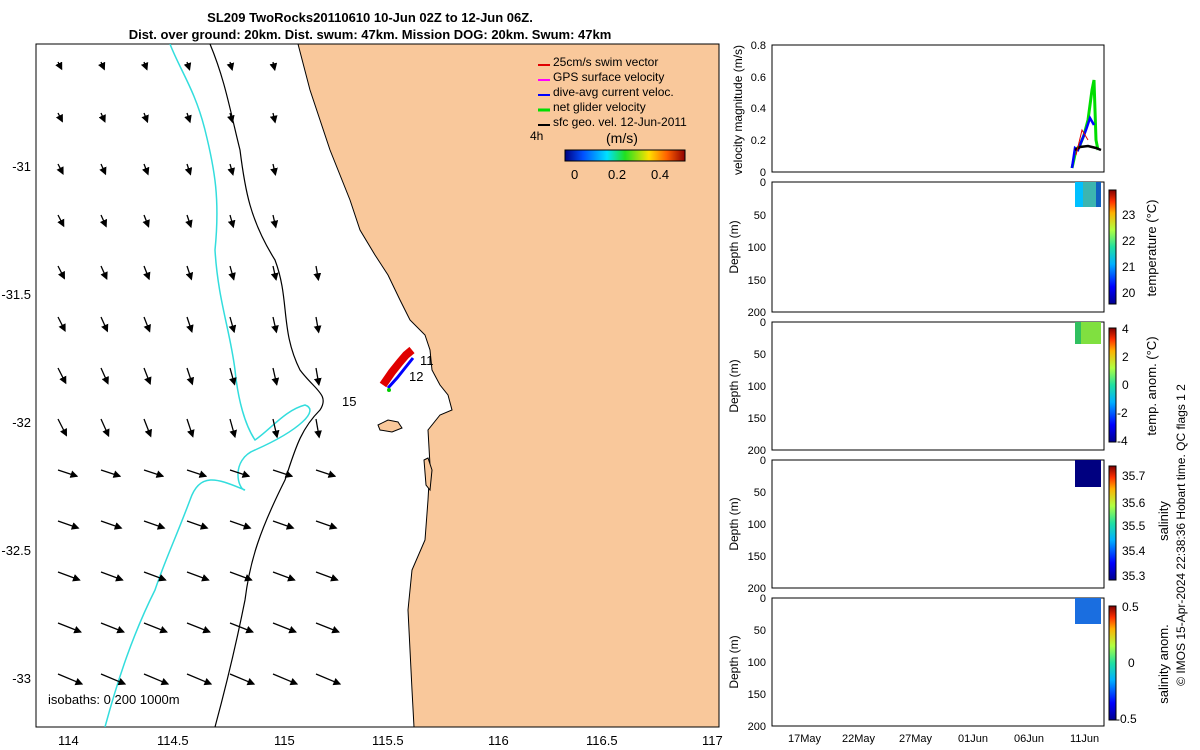 The image size is (1200, 750). Describe the element at coordinates (859, 739) in the screenshot. I see `svg-text: 22May` at that location.